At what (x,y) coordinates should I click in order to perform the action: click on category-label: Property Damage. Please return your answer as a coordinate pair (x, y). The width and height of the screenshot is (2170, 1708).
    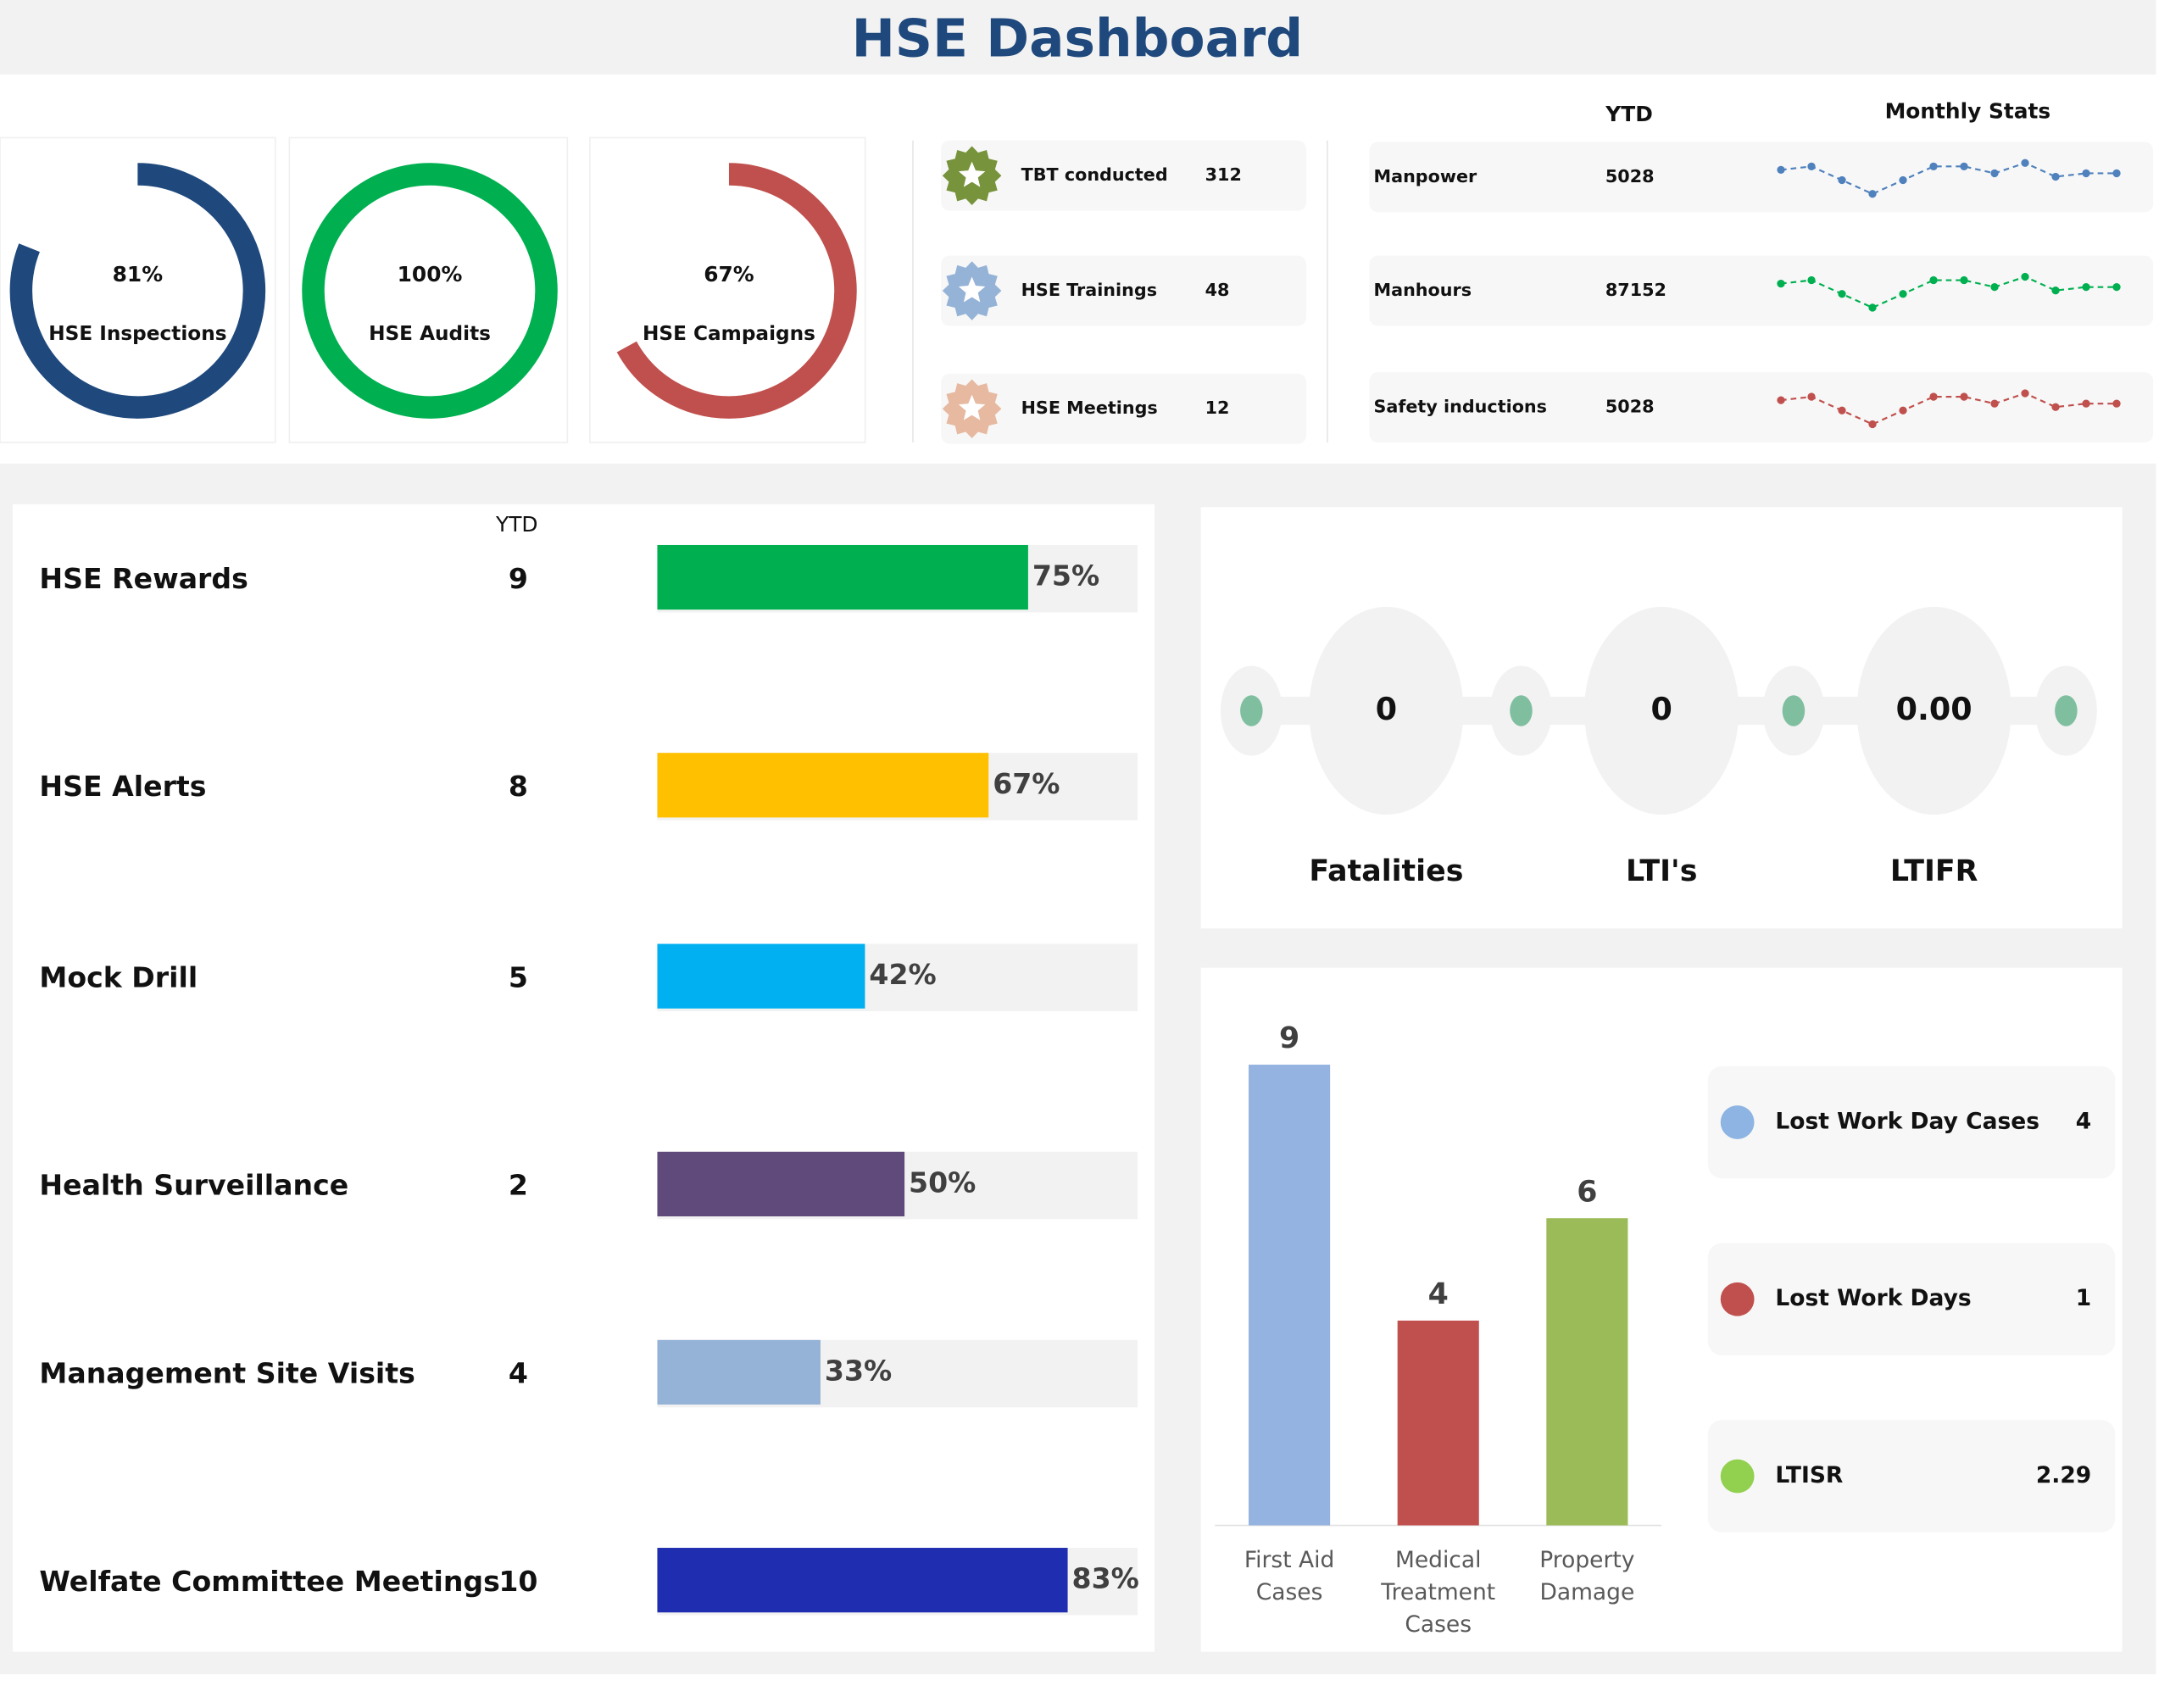
    Looking at the image, I should click on (1586, 1575).